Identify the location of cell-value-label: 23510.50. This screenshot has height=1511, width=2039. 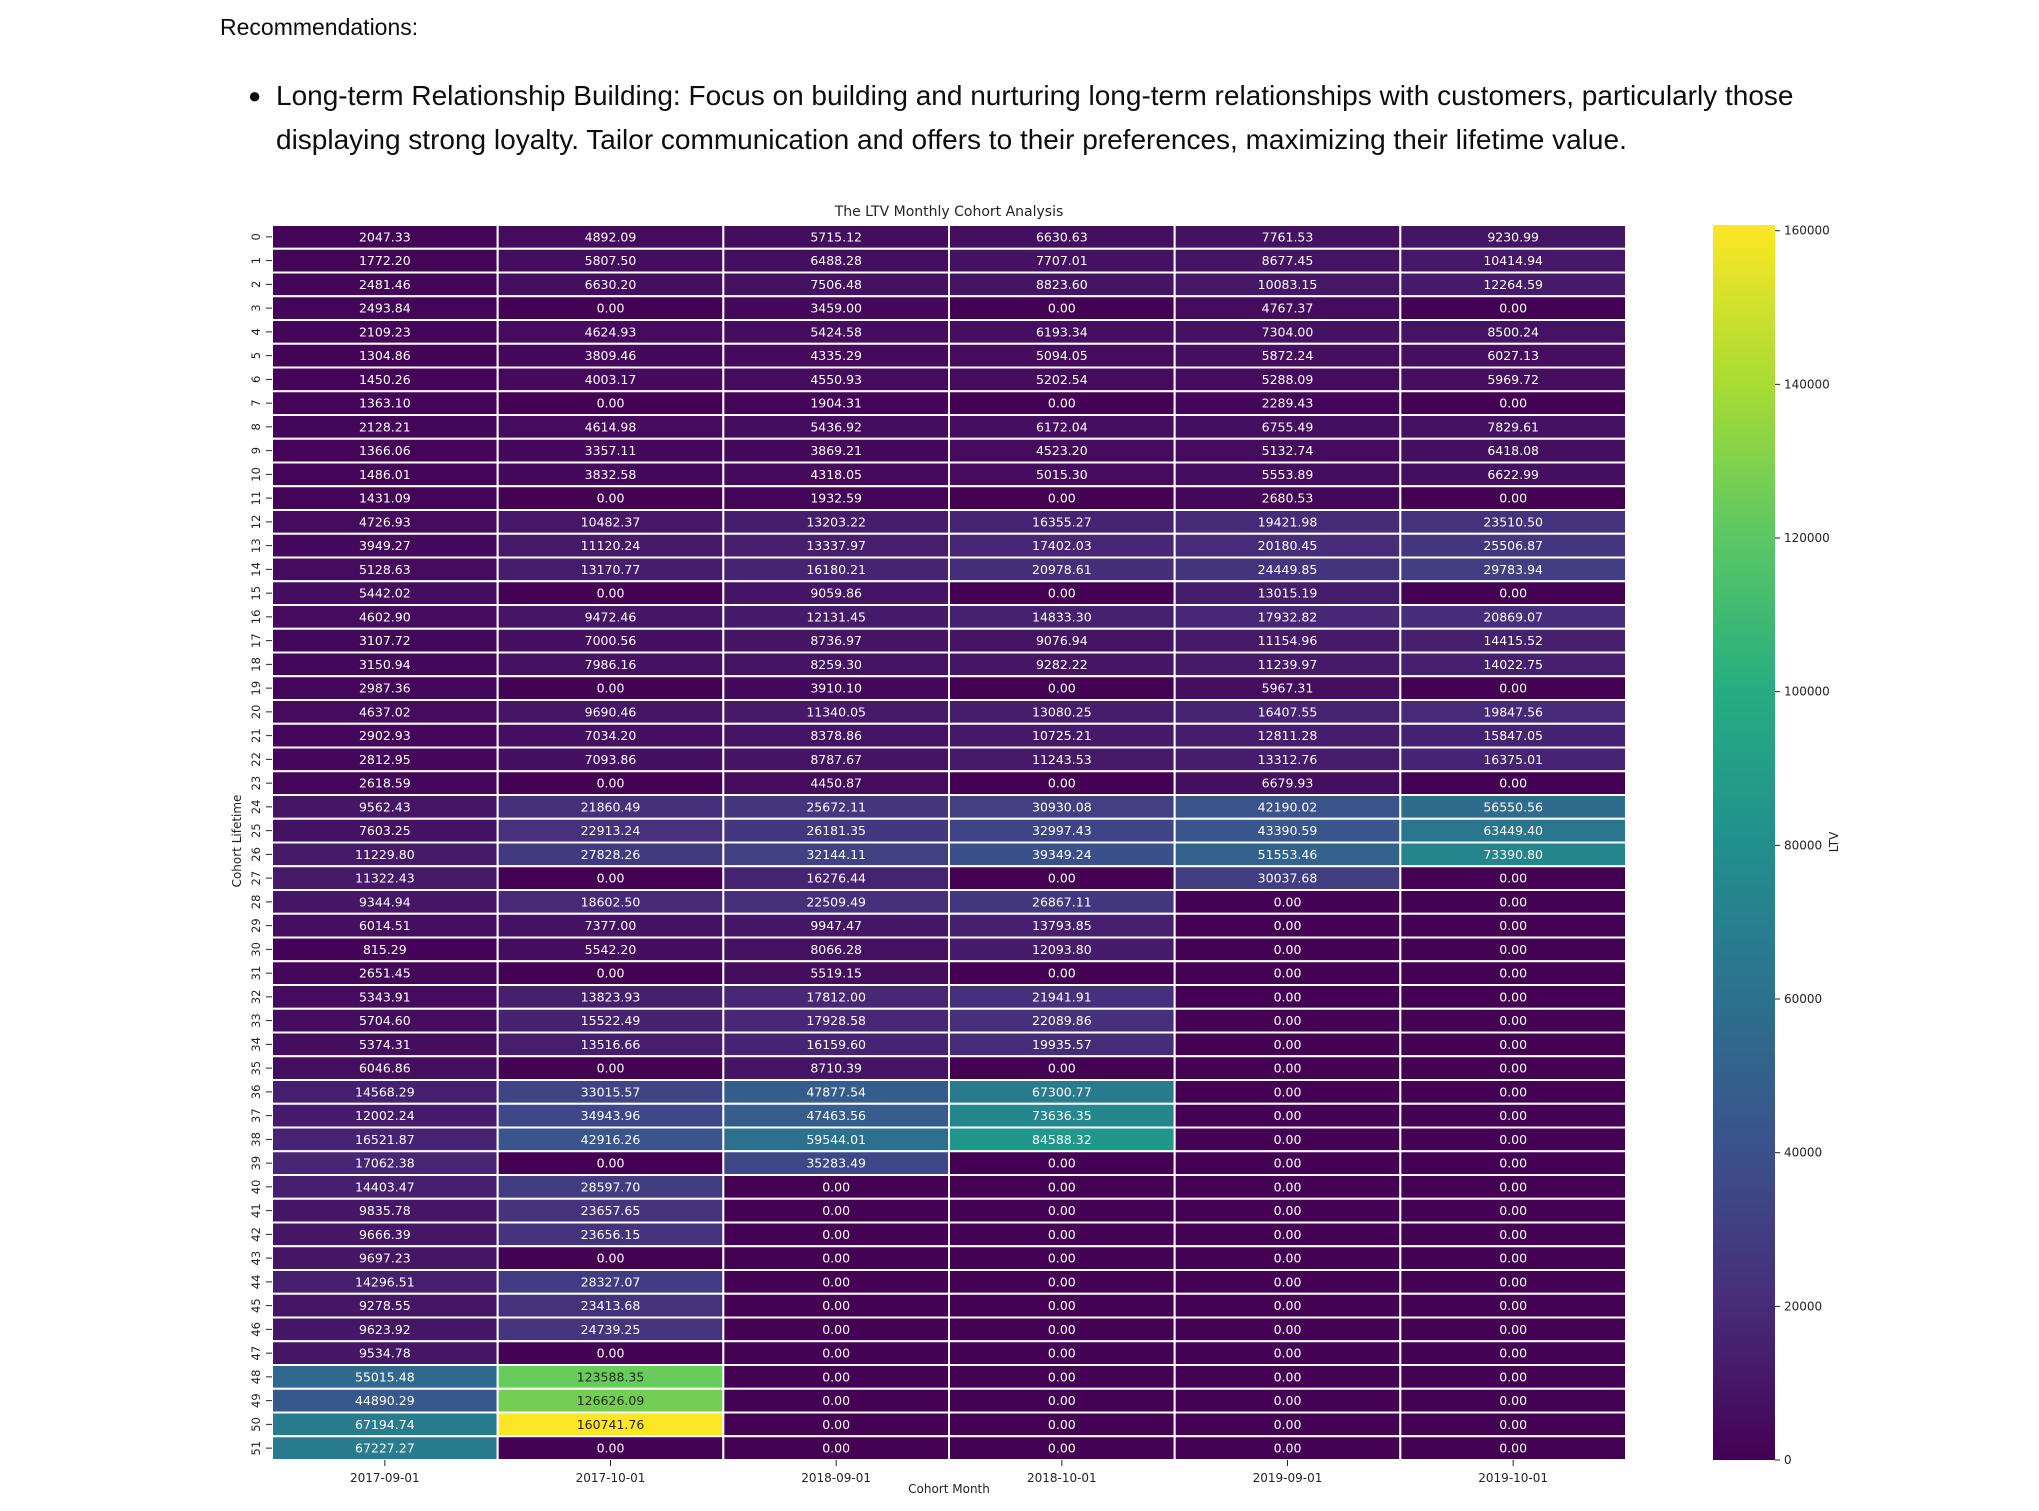
(1513, 521).